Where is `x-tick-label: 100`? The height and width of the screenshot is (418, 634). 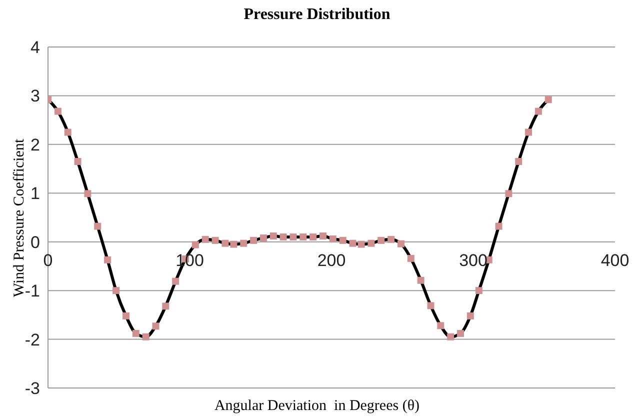
x-tick-label: 100 is located at coordinates (190, 260).